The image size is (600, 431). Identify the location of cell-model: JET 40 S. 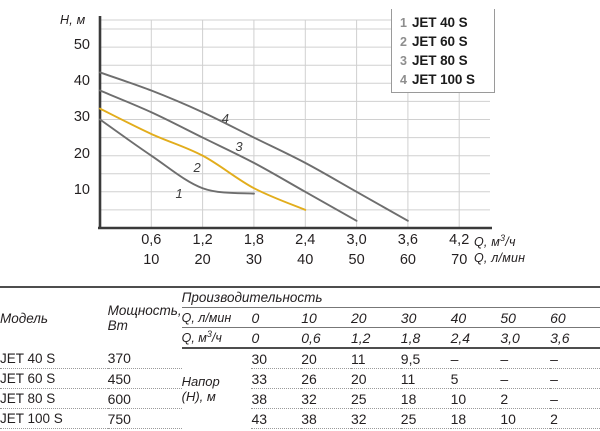
(54, 358).